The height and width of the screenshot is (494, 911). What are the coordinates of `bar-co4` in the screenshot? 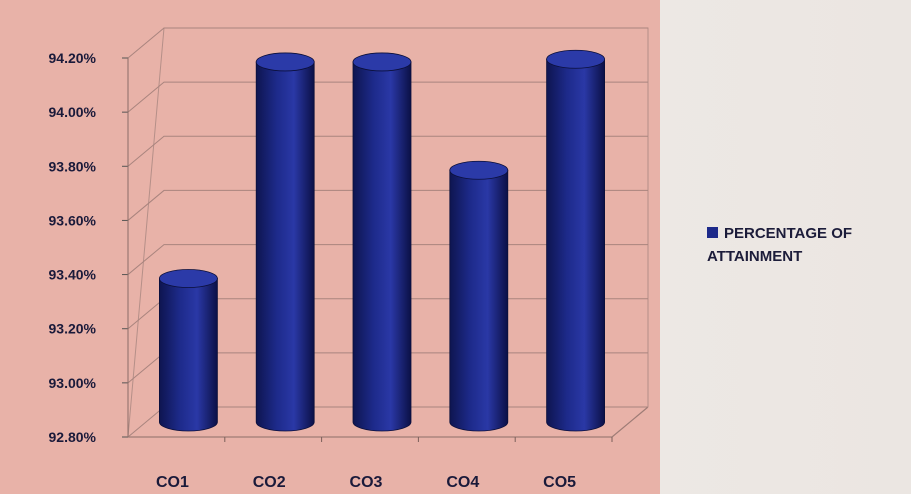 It's located at (479, 296).